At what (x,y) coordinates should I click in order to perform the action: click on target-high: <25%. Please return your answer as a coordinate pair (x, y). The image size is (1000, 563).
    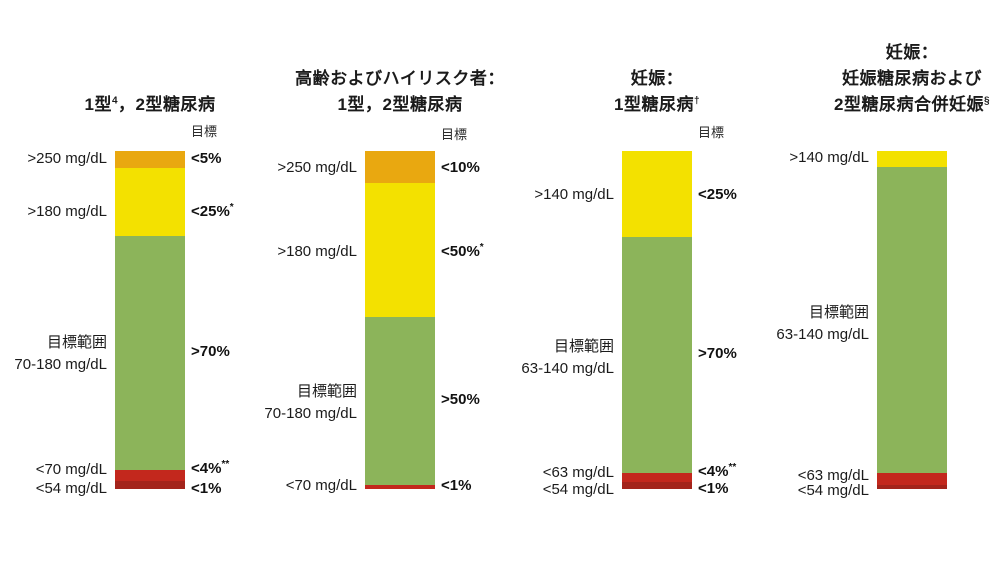
    Looking at the image, I should click on (717, 194).